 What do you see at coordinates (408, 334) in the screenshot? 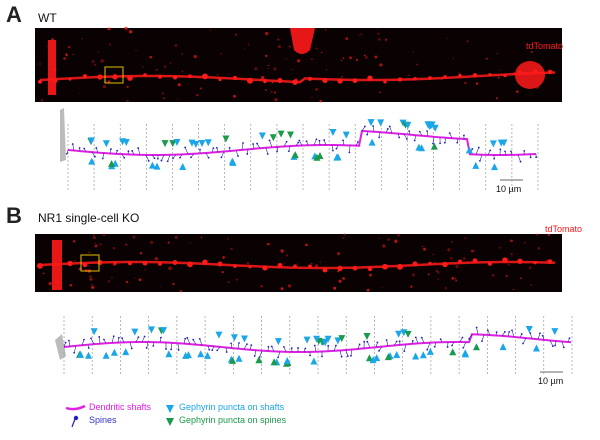
I see `ko-gephyrin-spine-marker` at bounding box center [408, 334].